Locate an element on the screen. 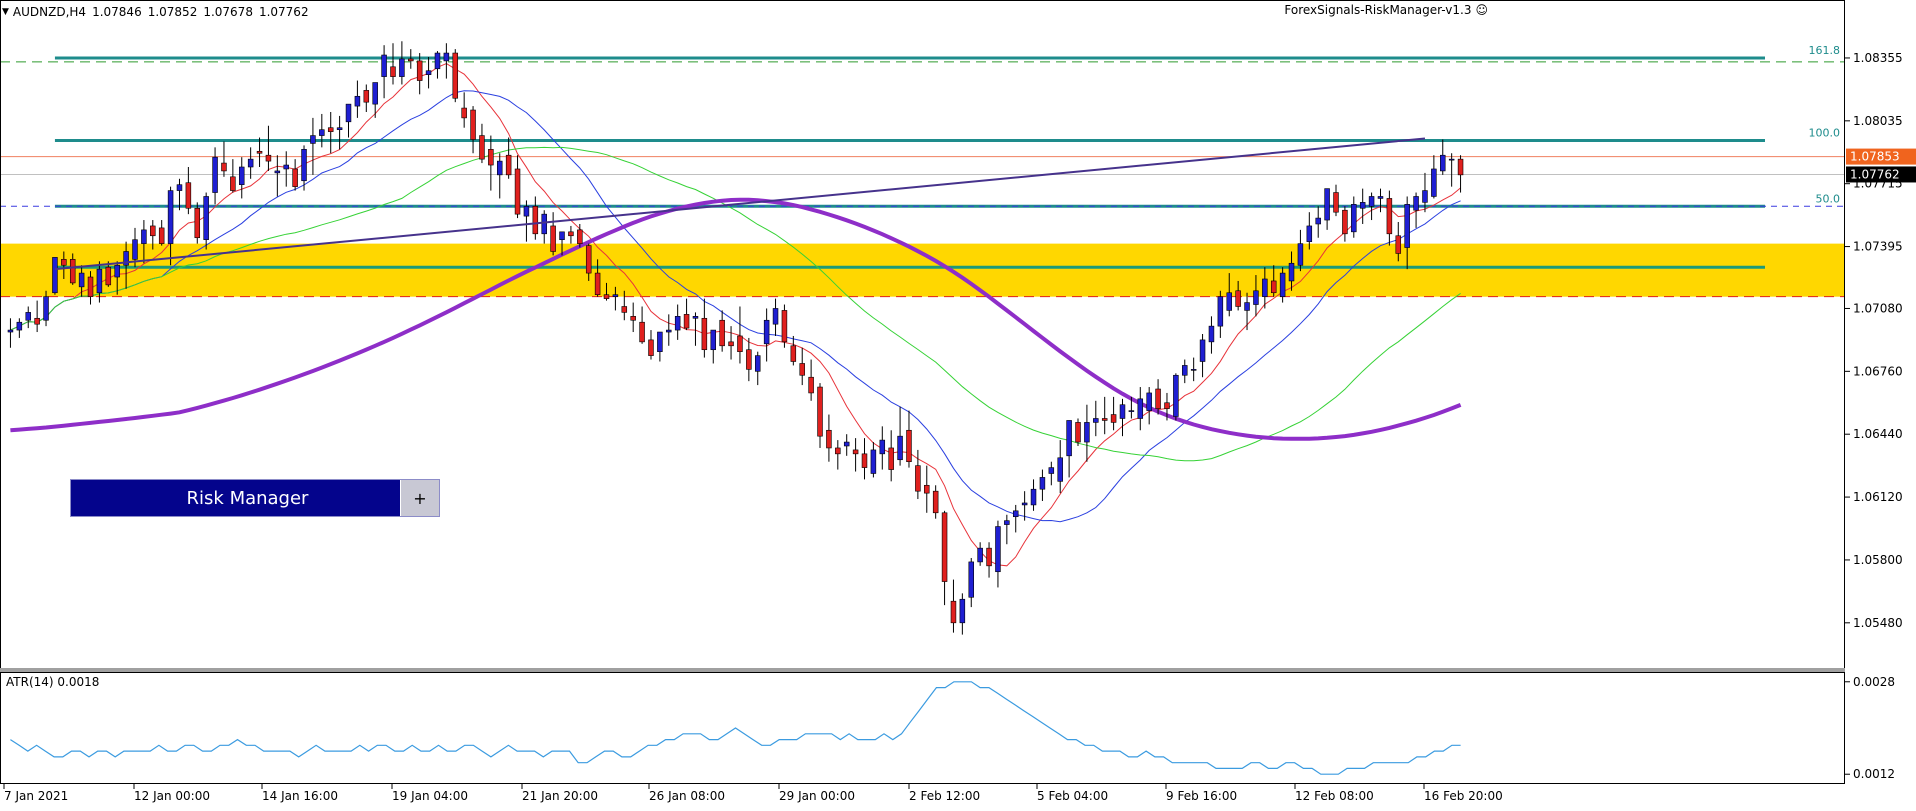 This screenshot has height=811, width=1916. atr-value: 0.0018 is located at coordinates (78, 682).